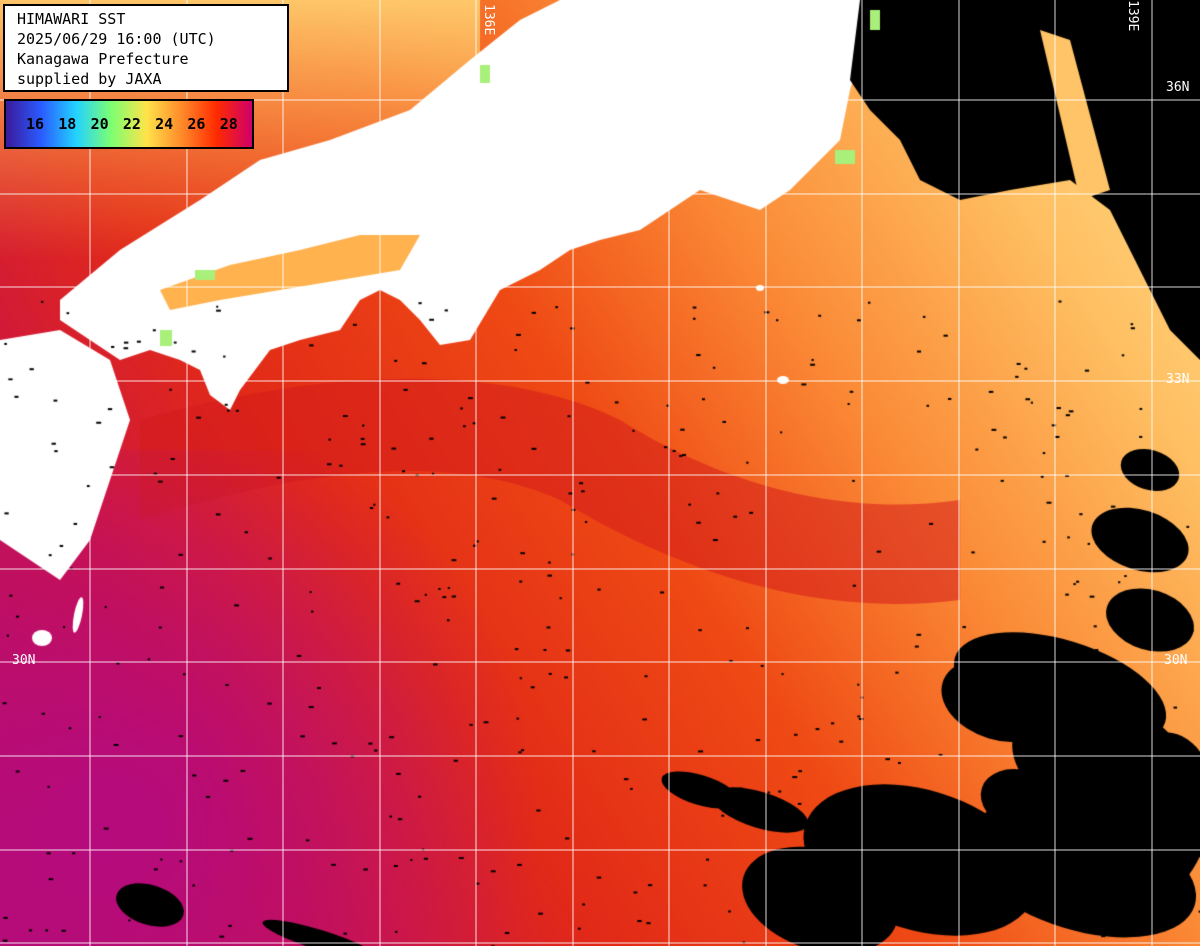  Describe the element at coordinates (152, 19) in the screenshot. I see `title-product: HIMAWARI SST` at that location.